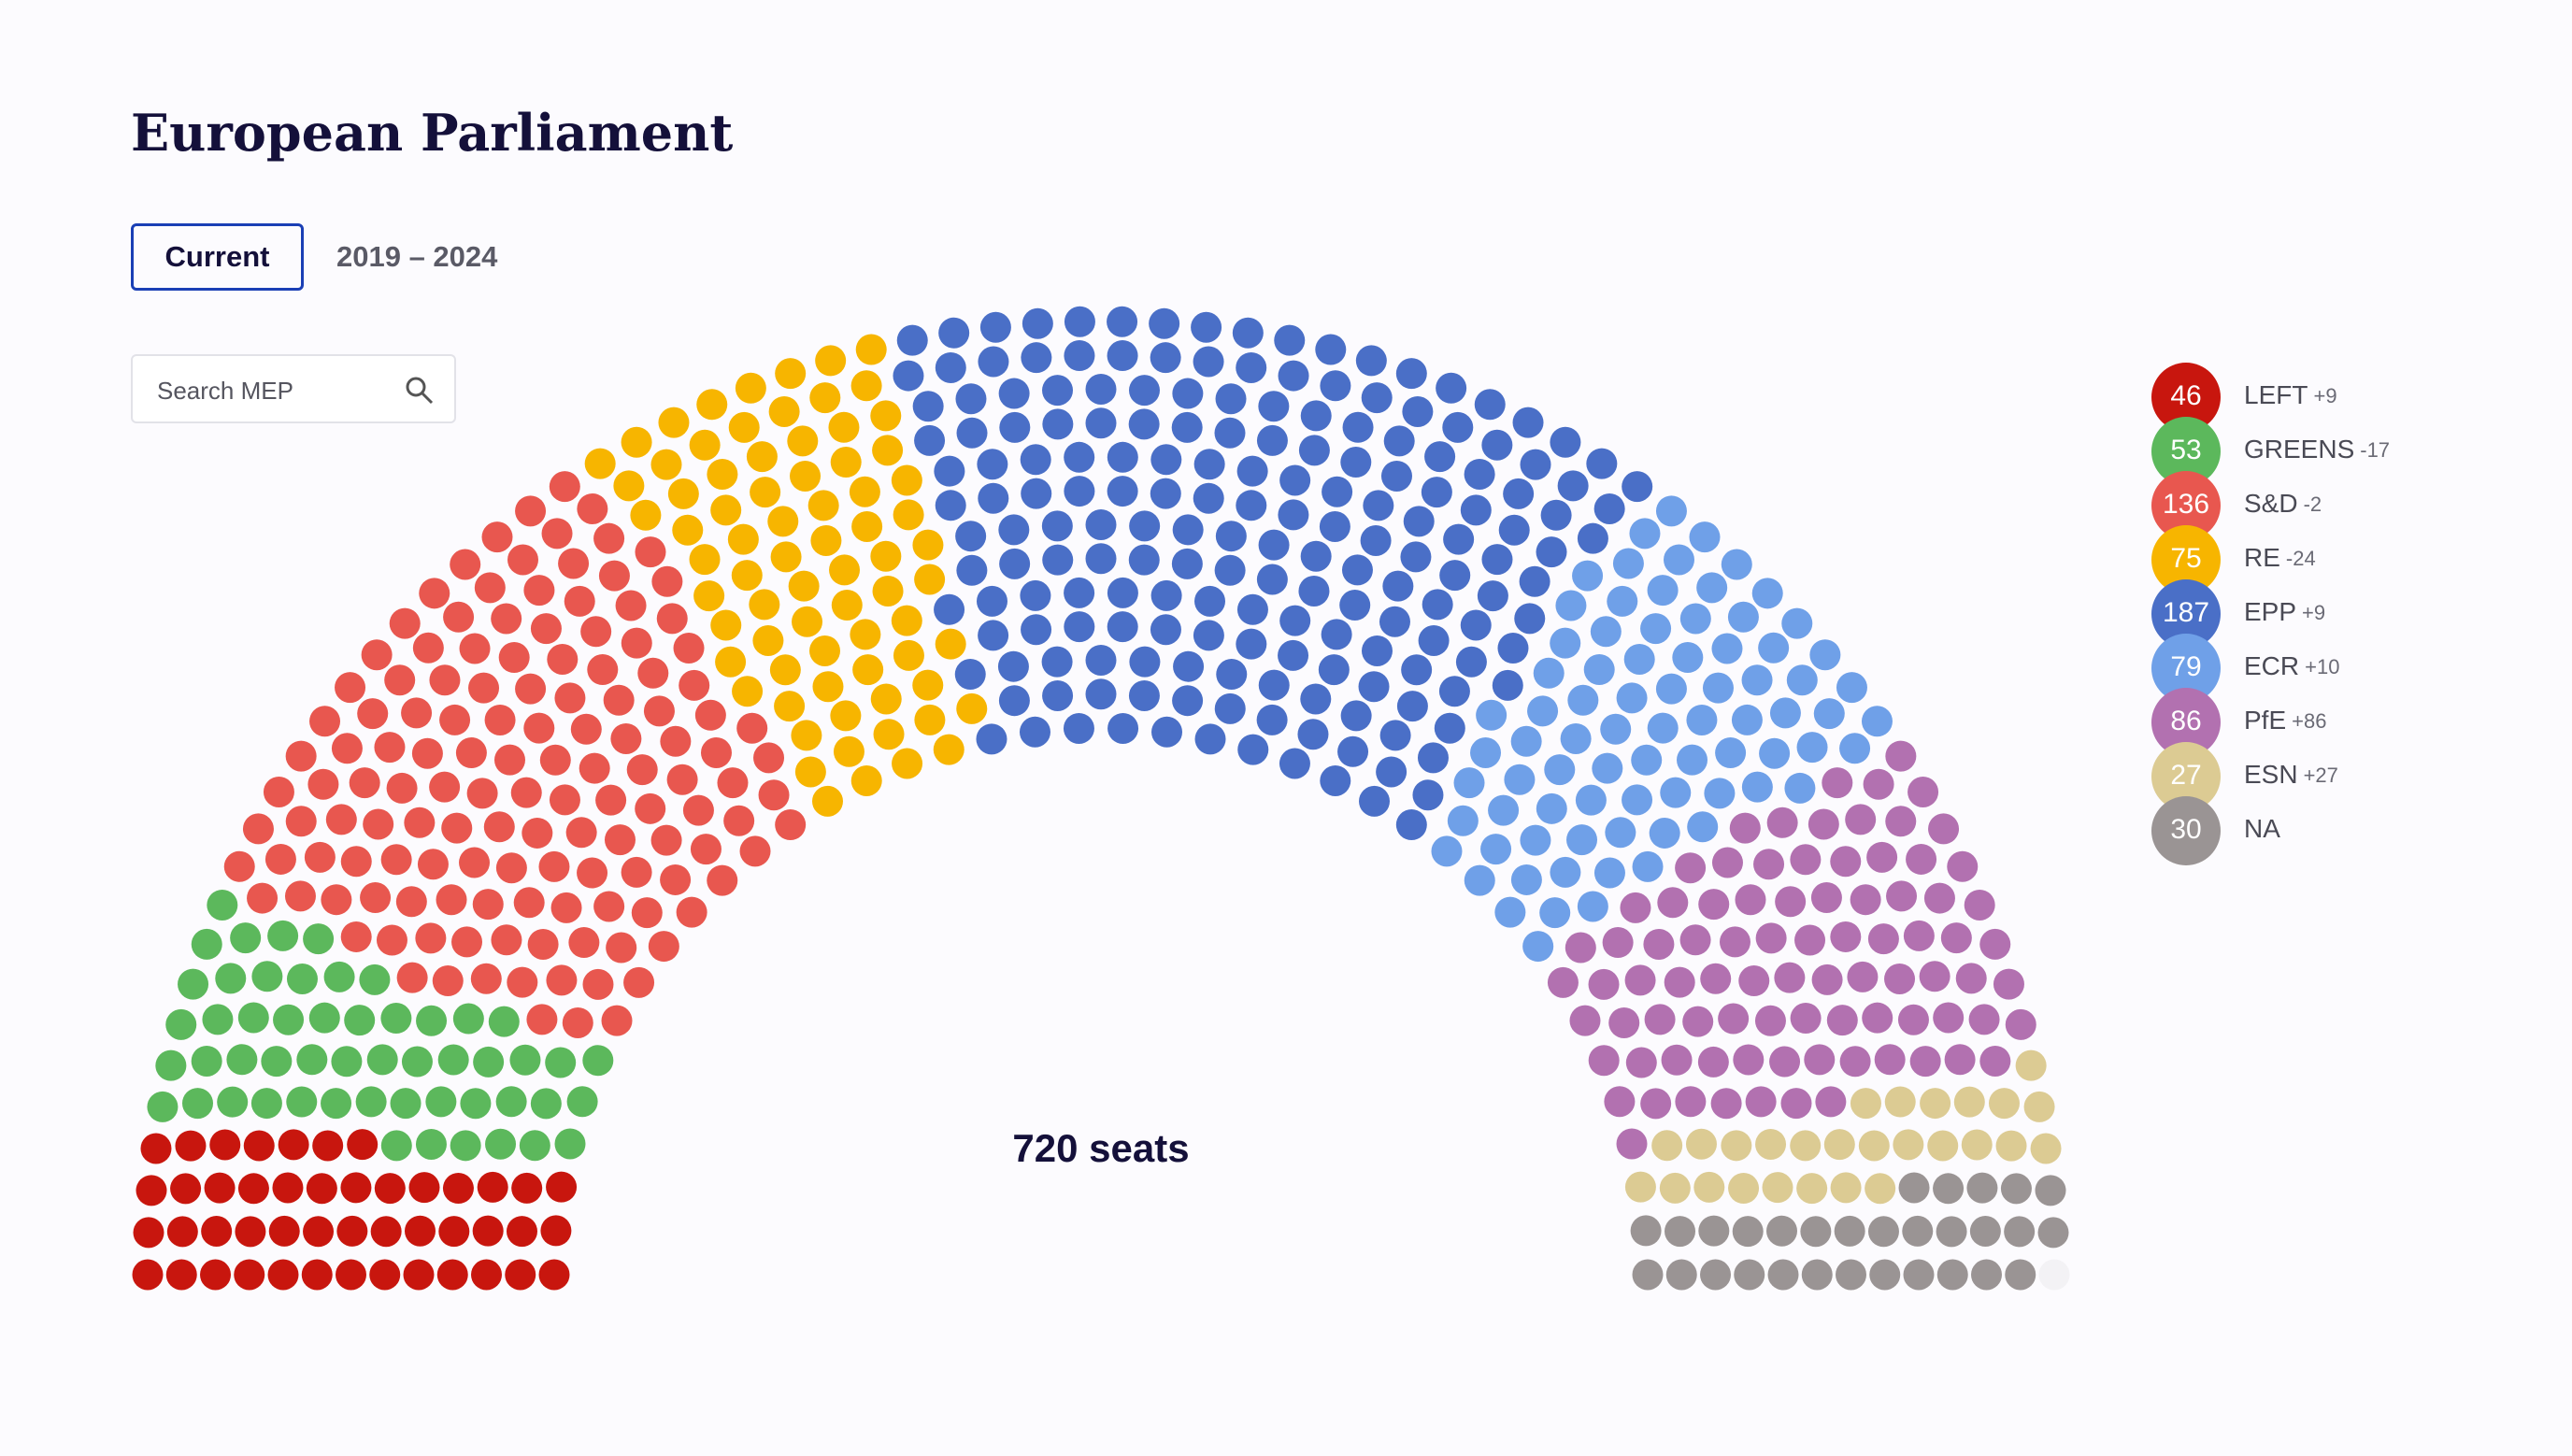  What do you see at coordinates (2271, 503) in the screenshot?
I see `legend-name: S&D` at bounding box center [2271, 503].